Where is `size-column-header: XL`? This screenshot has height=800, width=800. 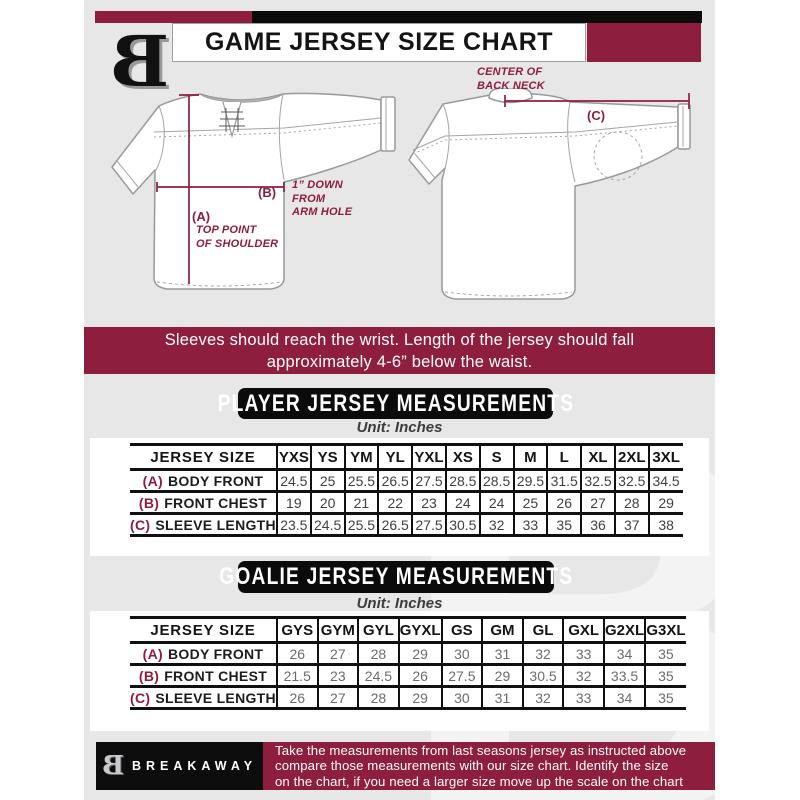
size-column-header: XL is located at coordinates (597, 457).